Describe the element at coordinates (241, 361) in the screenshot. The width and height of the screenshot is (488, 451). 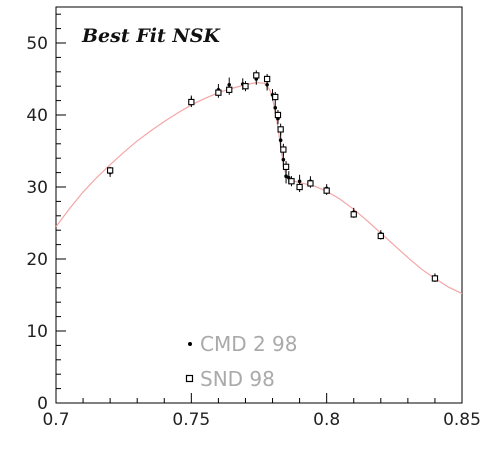
I see `legend: CMD 2 98 SND 98` at that location.